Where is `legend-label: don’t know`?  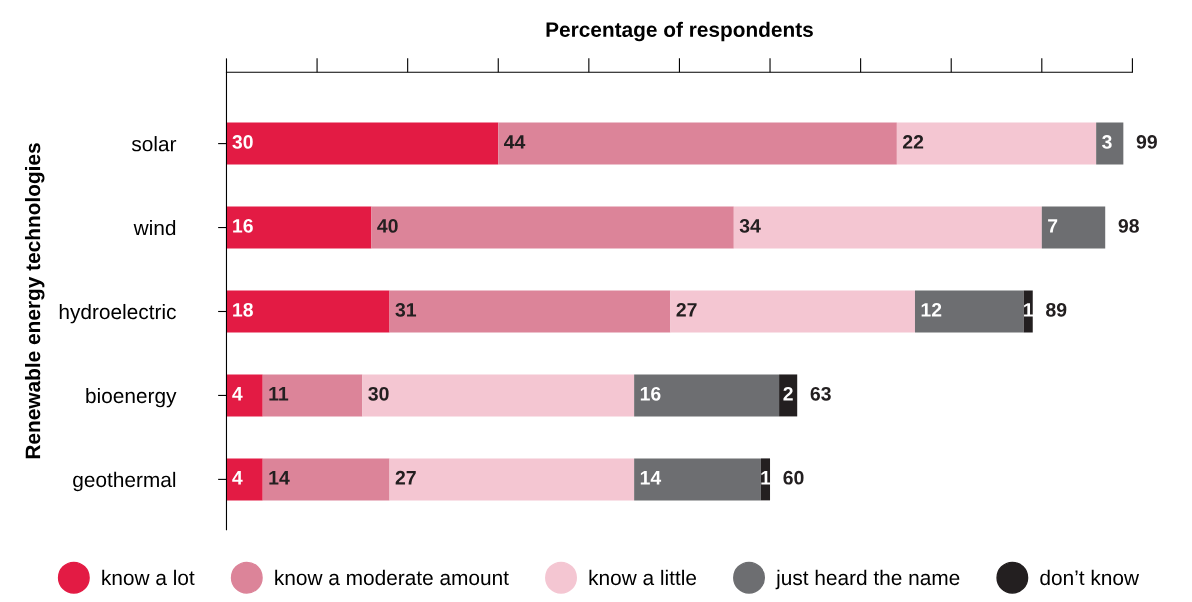 legend-label: don’t know is located at coordinates (1090, 577).